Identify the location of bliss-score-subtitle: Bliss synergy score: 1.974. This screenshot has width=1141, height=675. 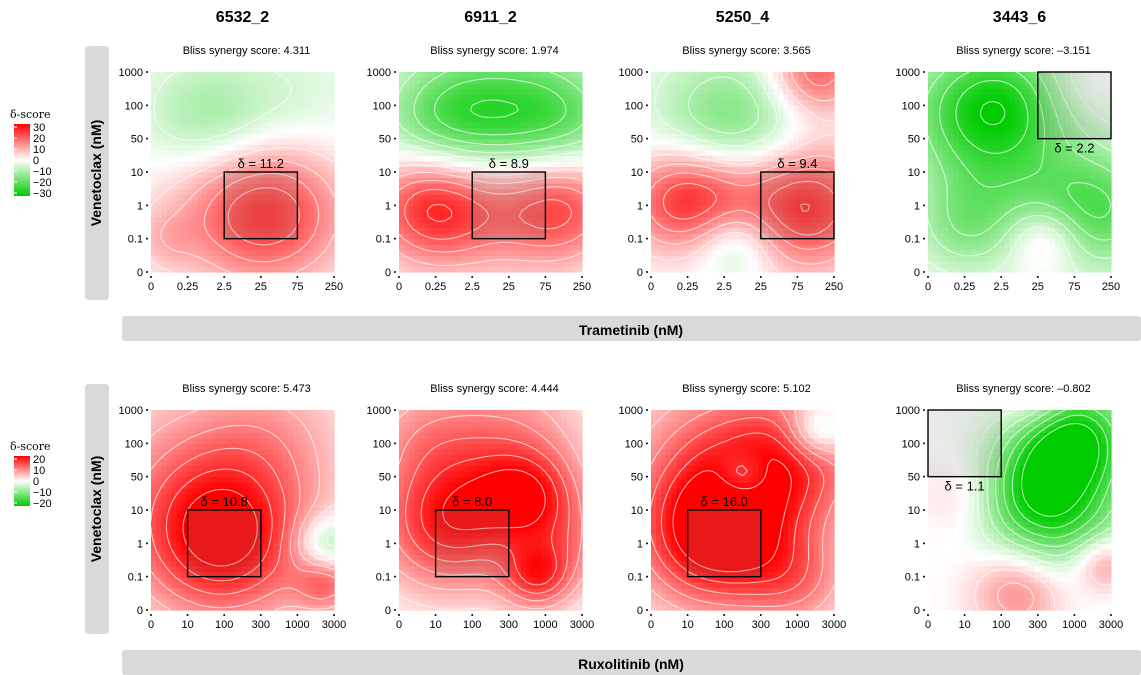
(494, 51).